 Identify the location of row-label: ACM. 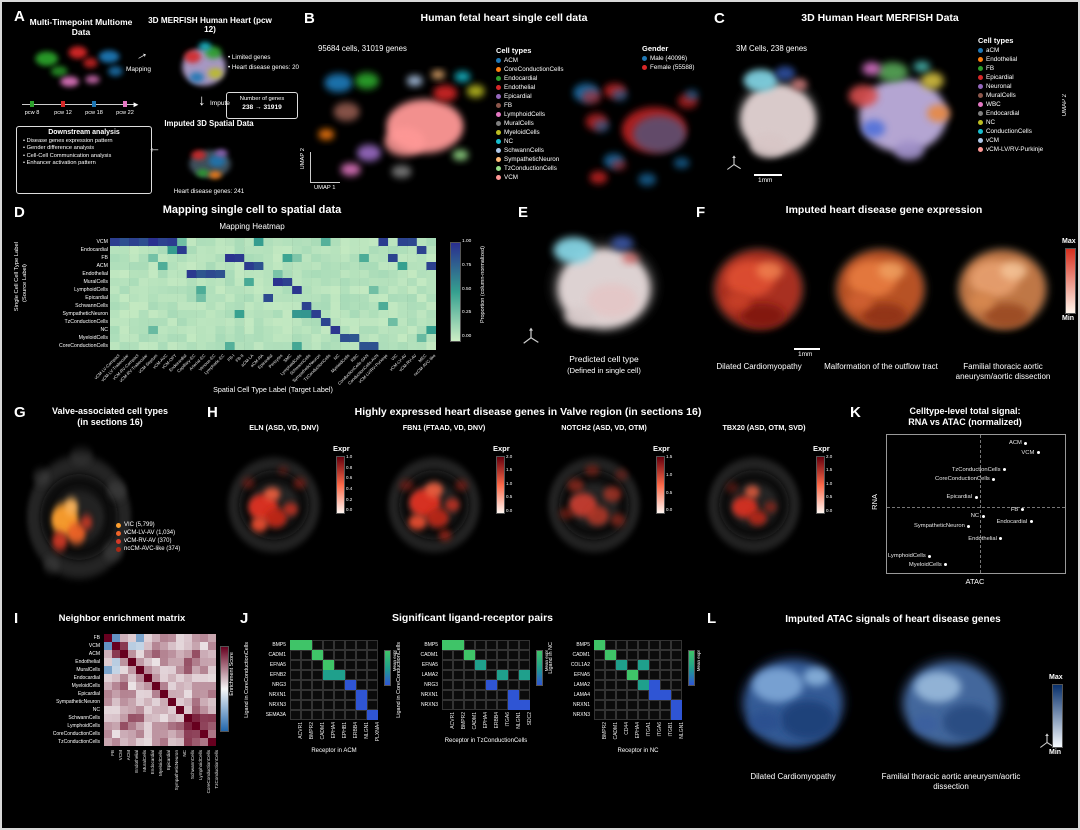
(94, 654).